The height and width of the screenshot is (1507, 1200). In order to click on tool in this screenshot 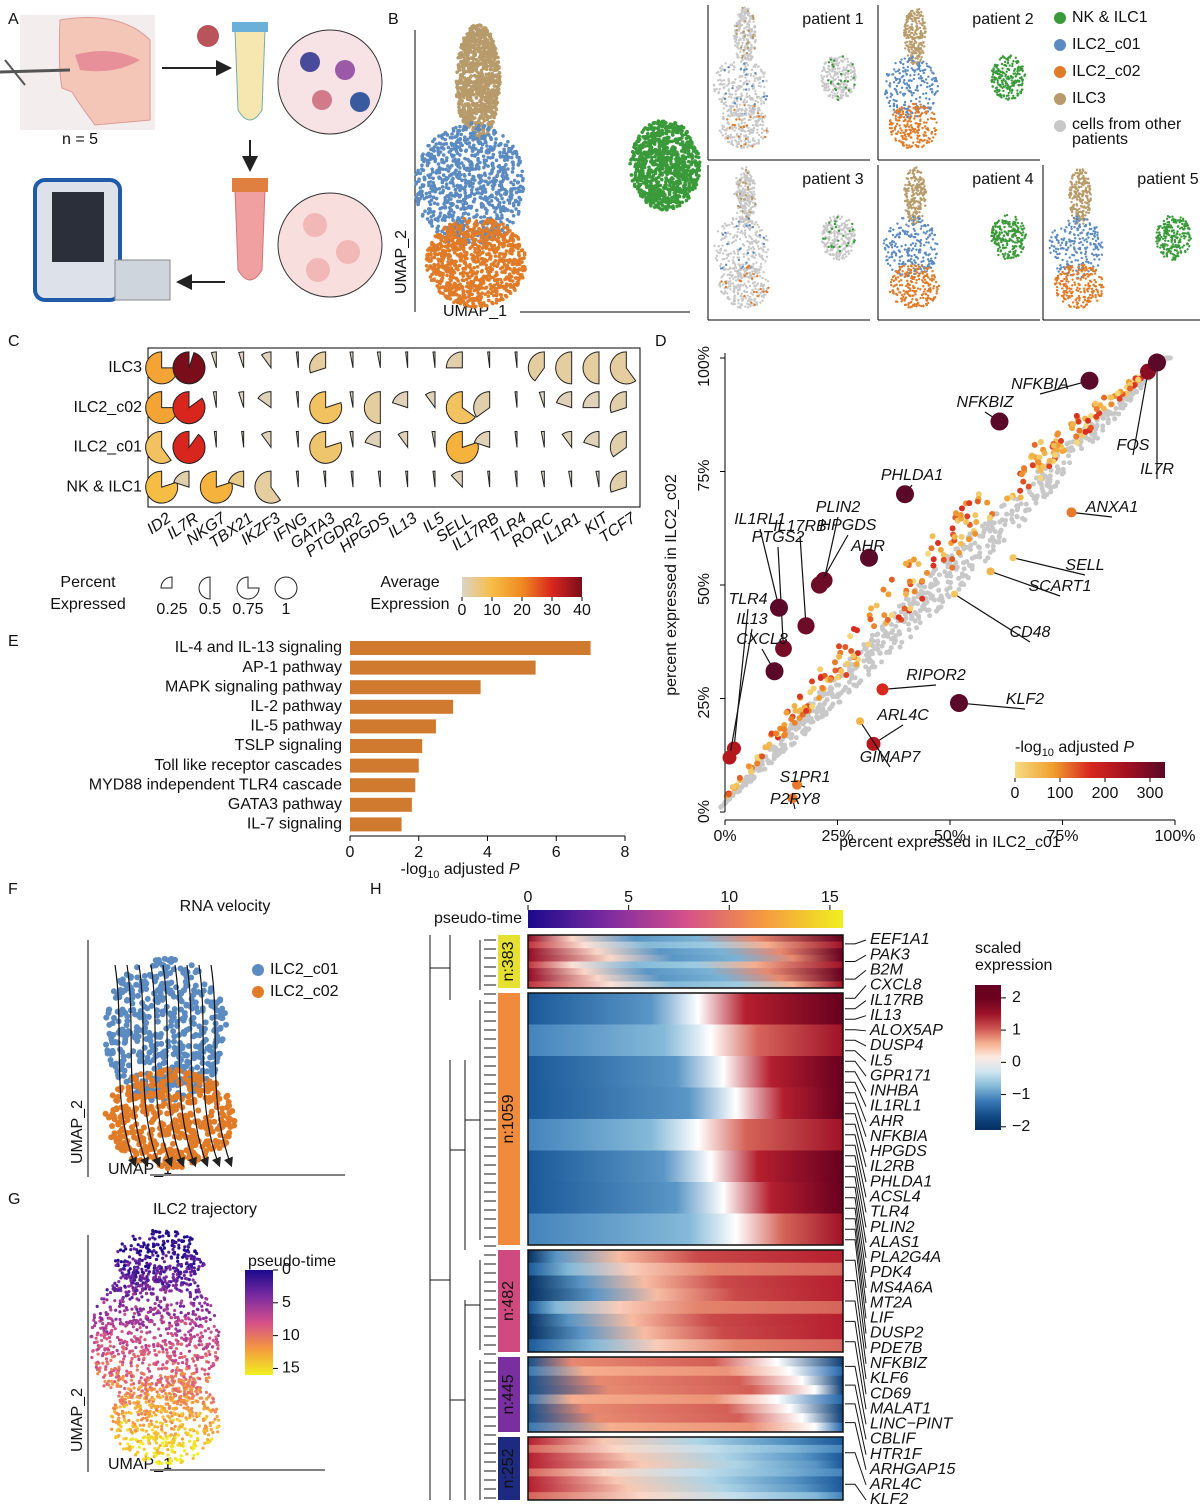, I will do `click(15, 72)`.